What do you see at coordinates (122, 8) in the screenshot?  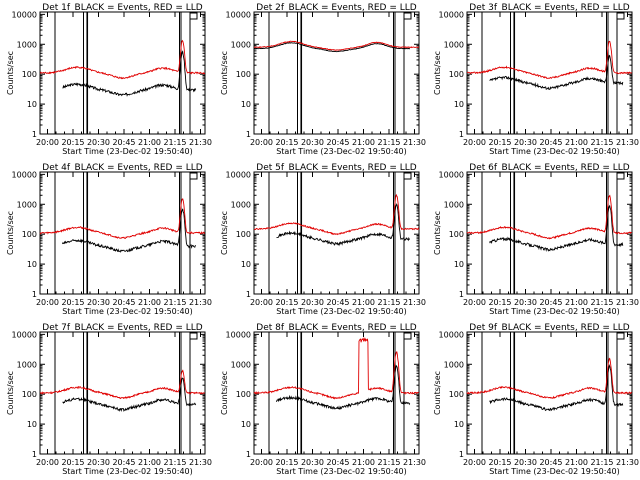 I see `panel-title: Det 1f_BLACK = Events, RED = LLD` at bounding box center [122, 8].